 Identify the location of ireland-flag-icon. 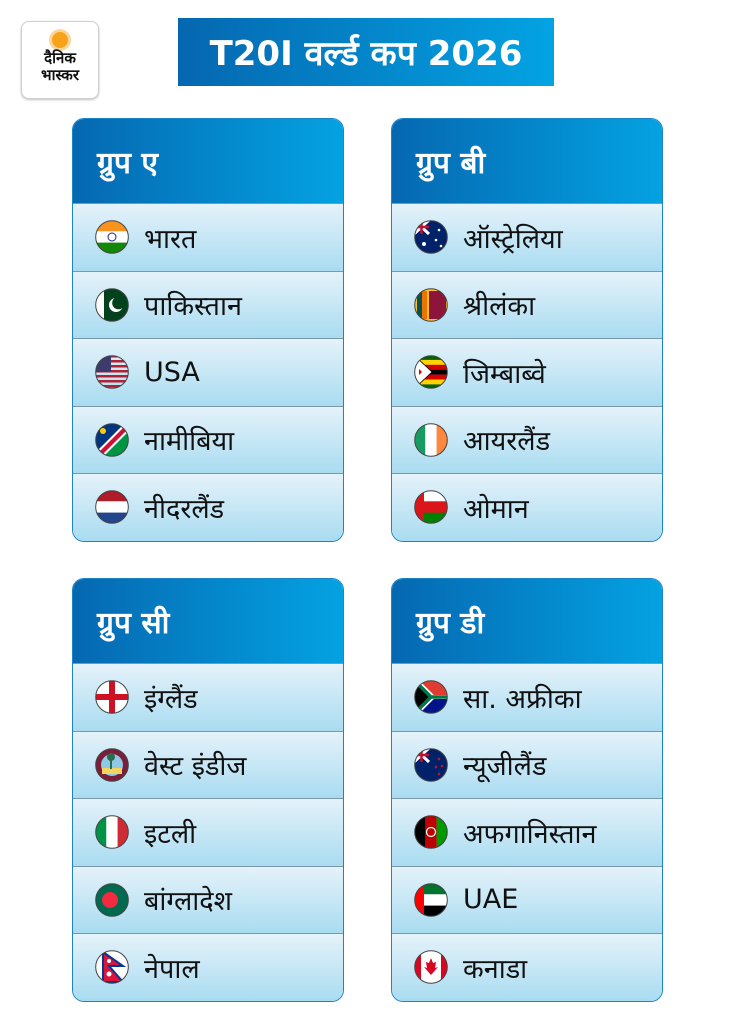
(431, 439).